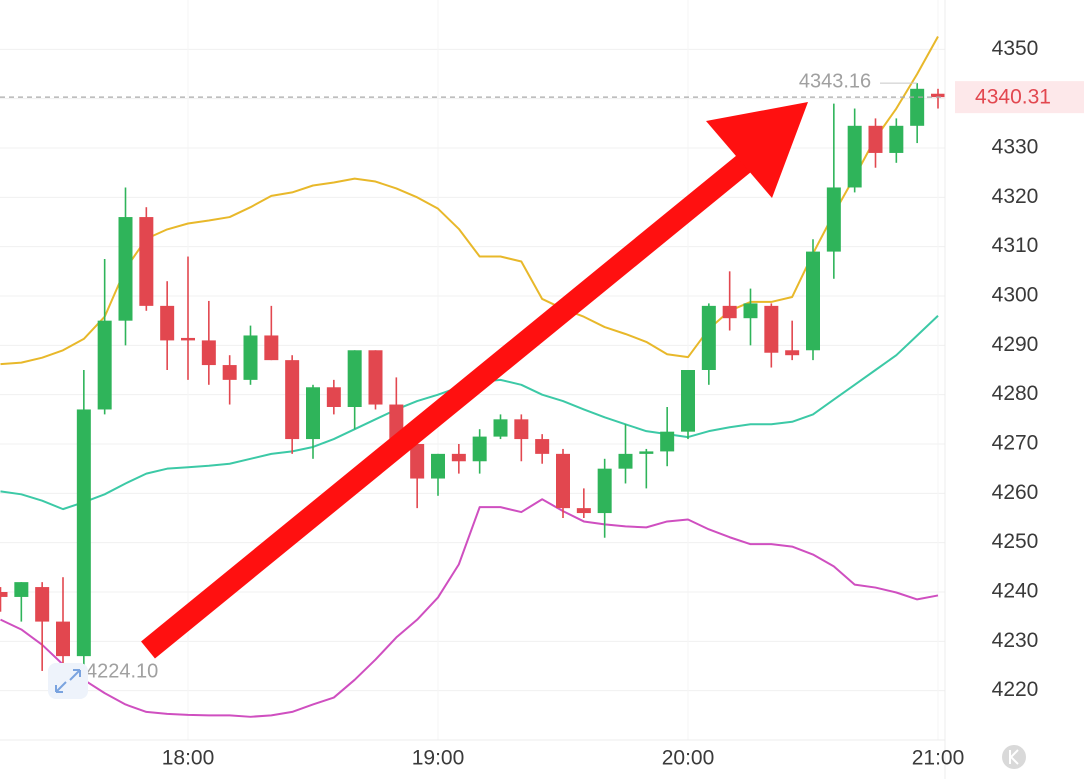 The height and width of the screenshot is (779, 1084). I want to click on x-tick-label: 19:00, so click(438, 758).